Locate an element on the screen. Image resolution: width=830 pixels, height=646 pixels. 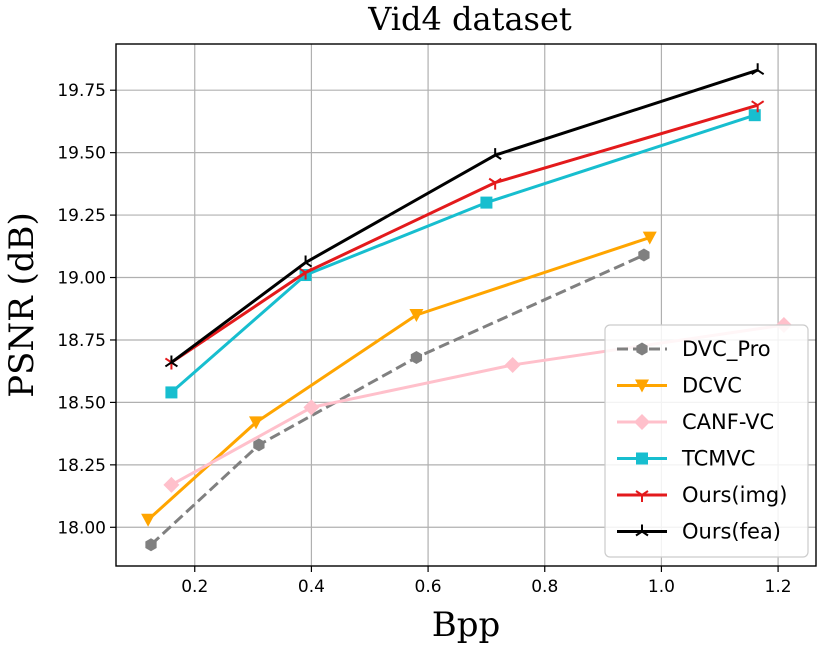
x-tick-label: 1.2 is located at coordinates (778, 587).